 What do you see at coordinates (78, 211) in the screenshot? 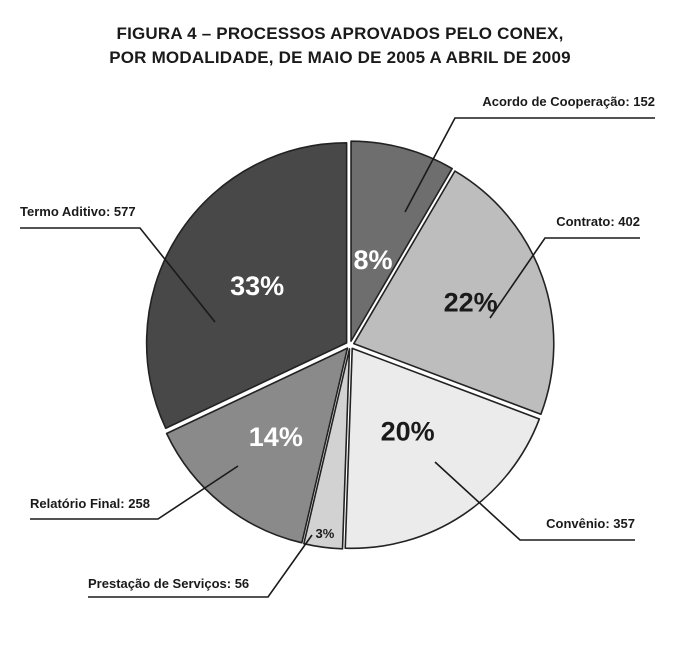
I see `category-label: Termo Aditivo: 577` at bounding box center [78, 211].